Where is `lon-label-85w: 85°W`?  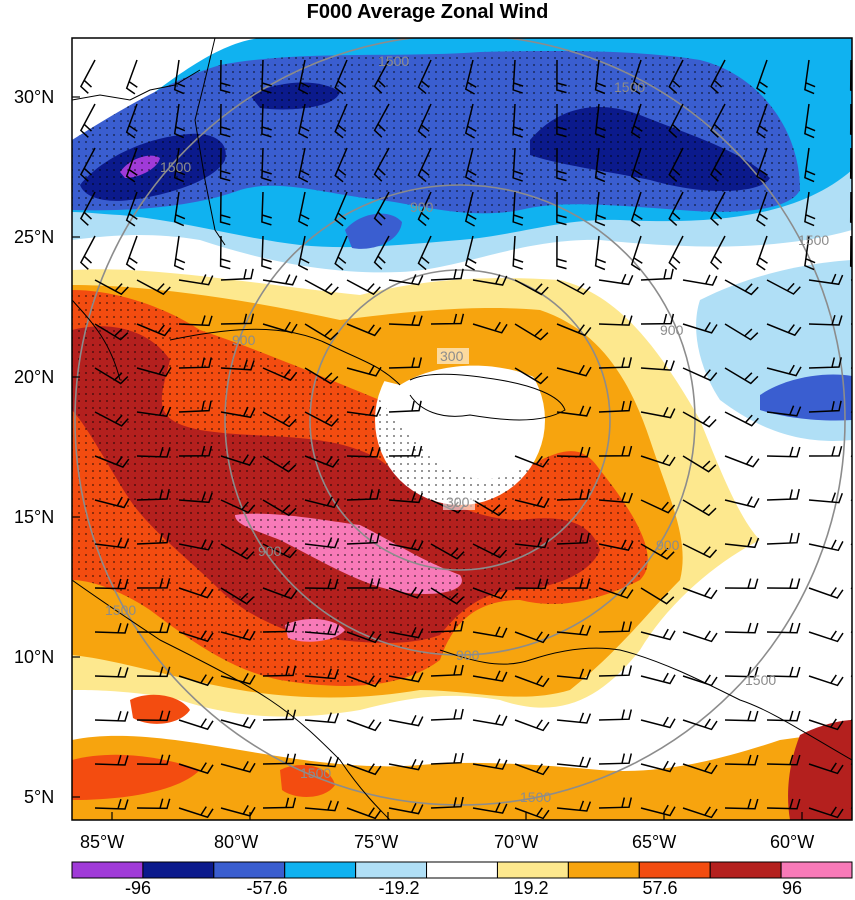
lon-label-85w: 85°W is located at coordinates (102, 842).